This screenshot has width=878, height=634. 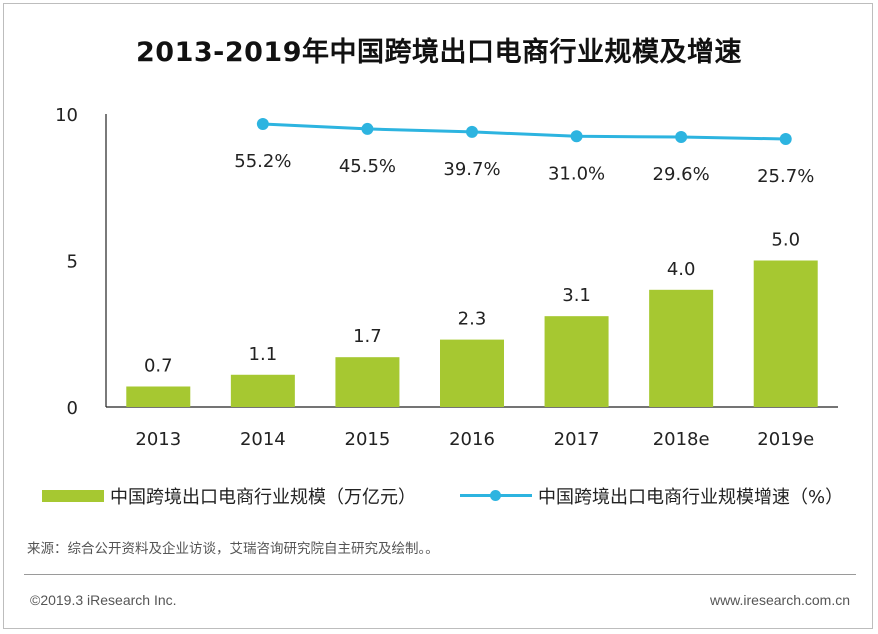 I want to click on bar-value-label: 3.1, so click(x=576, y=295).